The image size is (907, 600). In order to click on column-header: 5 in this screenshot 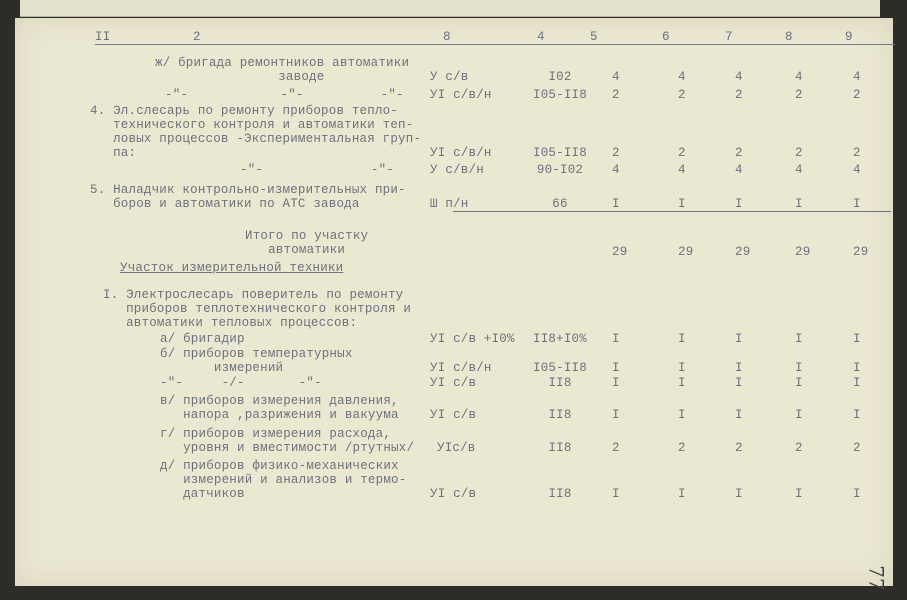, I will do `click(594, 37)`.